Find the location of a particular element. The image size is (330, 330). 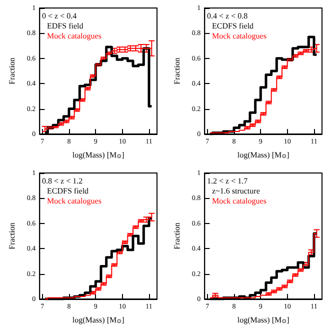

annotation: 0 < z < 0.4 is located at coordinates (59, 16).